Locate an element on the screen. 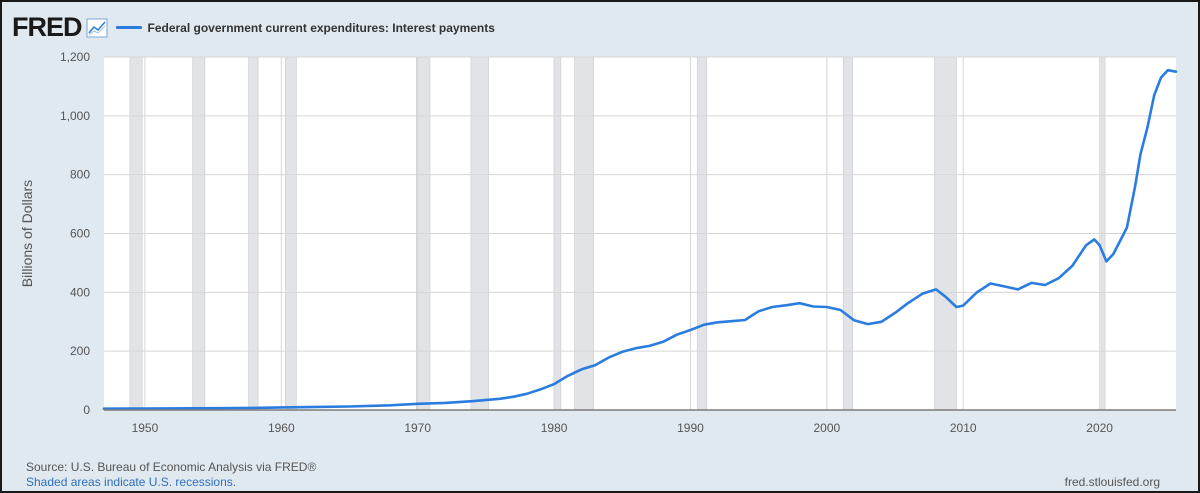 The height and width of the screenshot is (493, 1200). x-tick-label: 1970 is located at coordinates (417, 428).